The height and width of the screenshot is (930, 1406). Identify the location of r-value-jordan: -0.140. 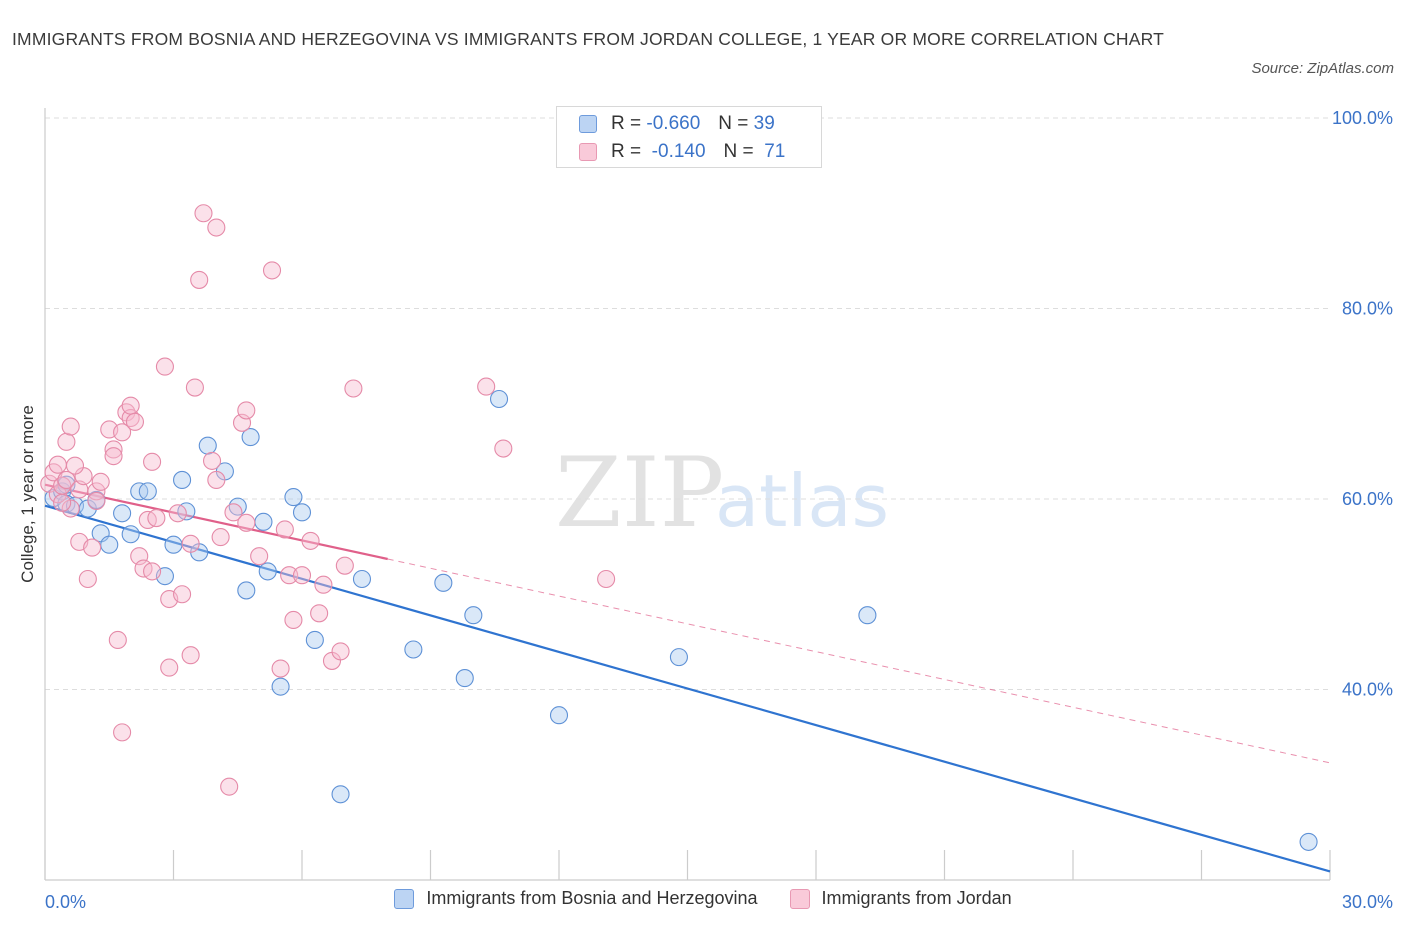
(678, 151).